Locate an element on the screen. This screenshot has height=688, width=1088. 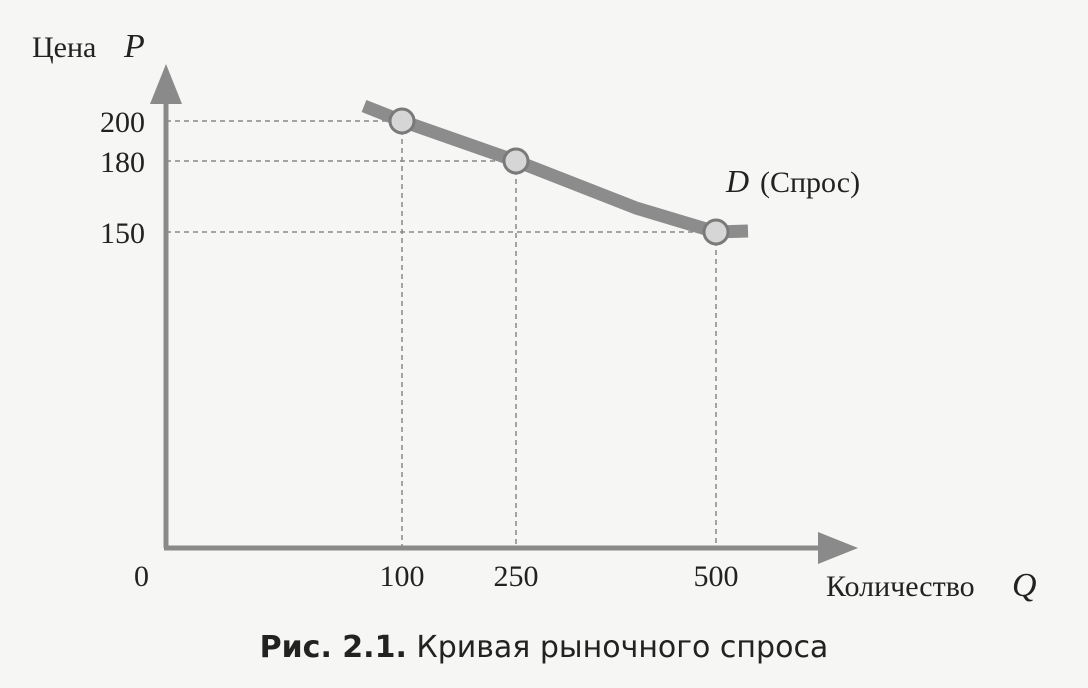
y-tick-label: 150 is located at coordinates (122, 233).